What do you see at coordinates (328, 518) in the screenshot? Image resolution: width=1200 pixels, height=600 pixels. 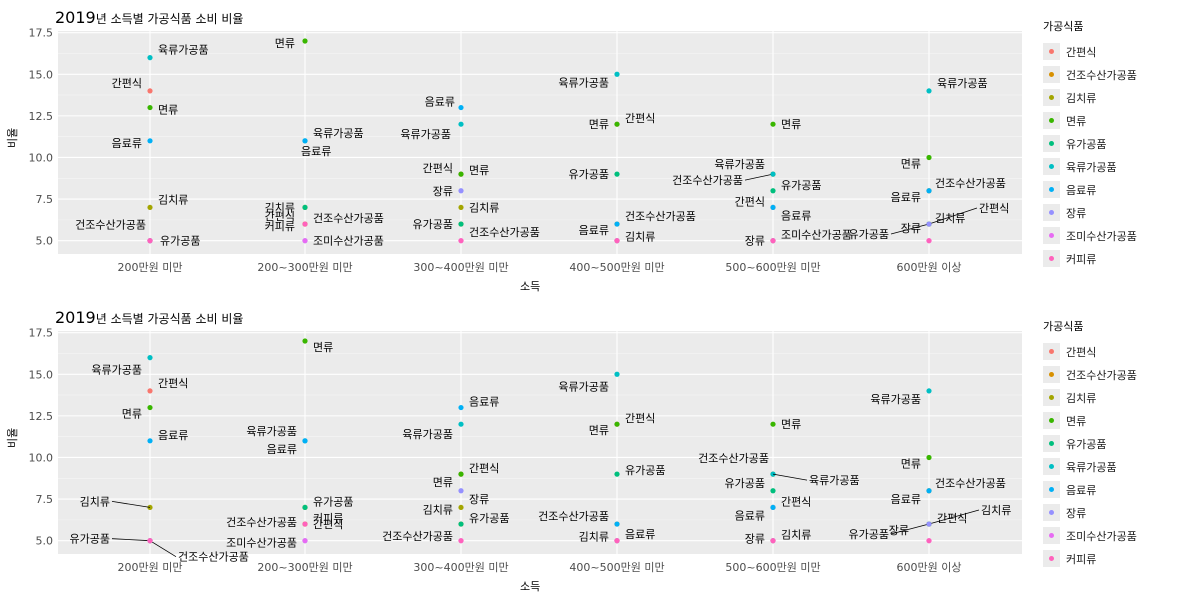 I see `point-label: 커피류` at bounding box center [328, 518].